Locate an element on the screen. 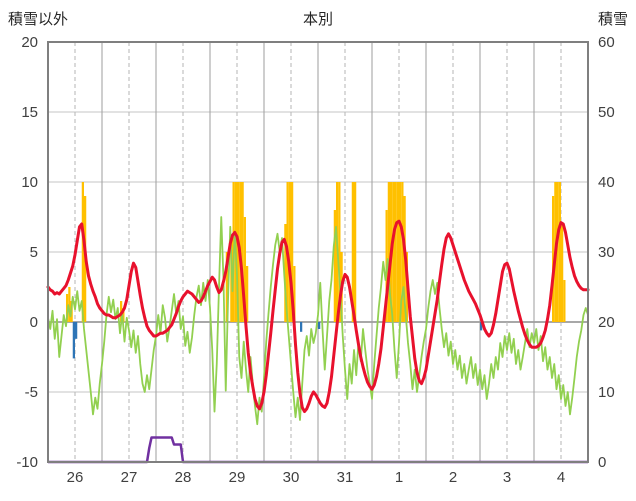 The width and height of the screenshot is (636, 501). x-tick-label: 29 is located at coordinates (237, 477).